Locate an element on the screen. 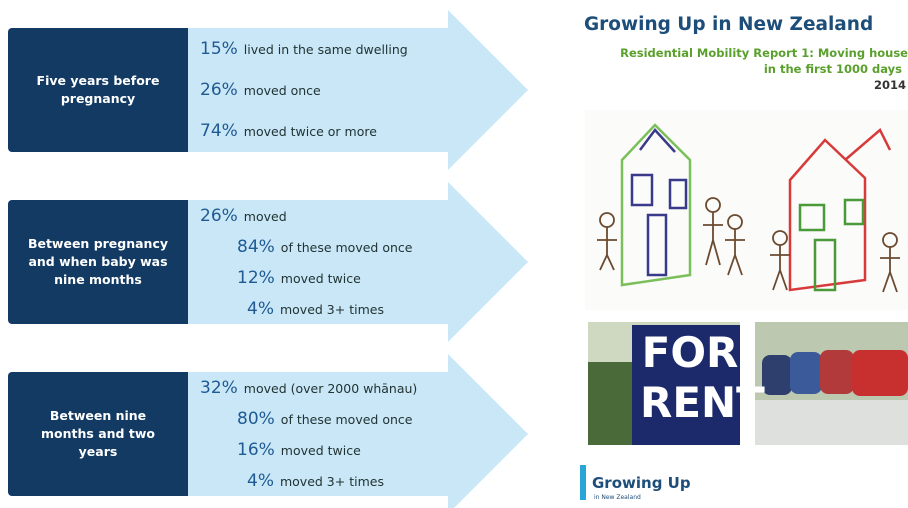 The image size is (908, 508). stat-text: moved (over 2000 whānau) is located at coordinates (330, 388).